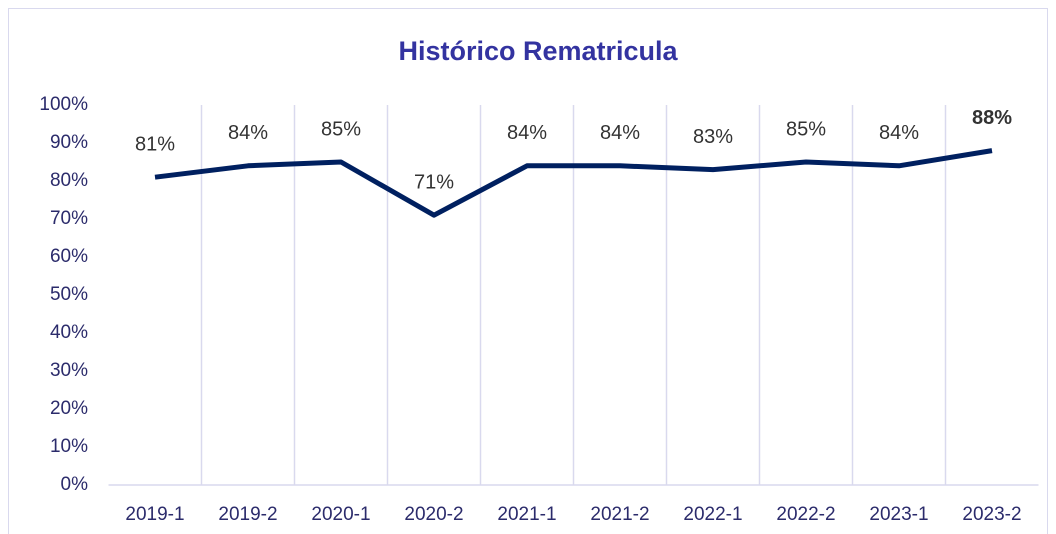  Describe the element at coordinates (69, 256) in the screenshot. I see `y-tick-label: 60%` at that location.